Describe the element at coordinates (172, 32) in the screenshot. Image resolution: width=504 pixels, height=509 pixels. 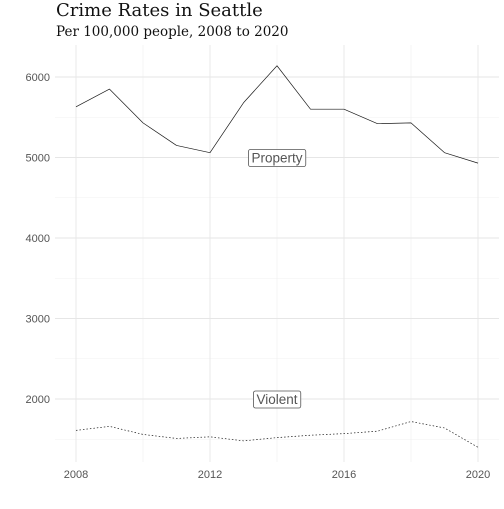
I see `chart-subtitle: Per 100,000 people, 2008 to 2020` at that location.